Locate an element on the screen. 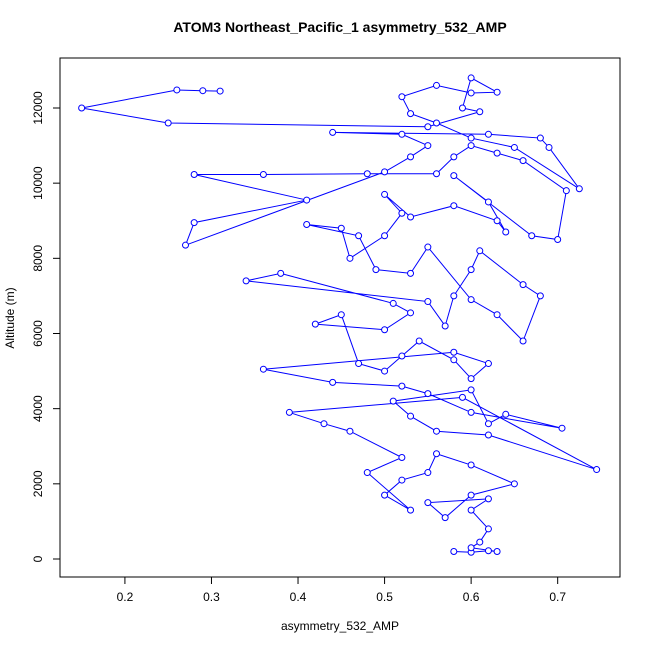 This screenshot has height=655, width=650. y-tick-label: 12000 is located at coordinates (38, 108).